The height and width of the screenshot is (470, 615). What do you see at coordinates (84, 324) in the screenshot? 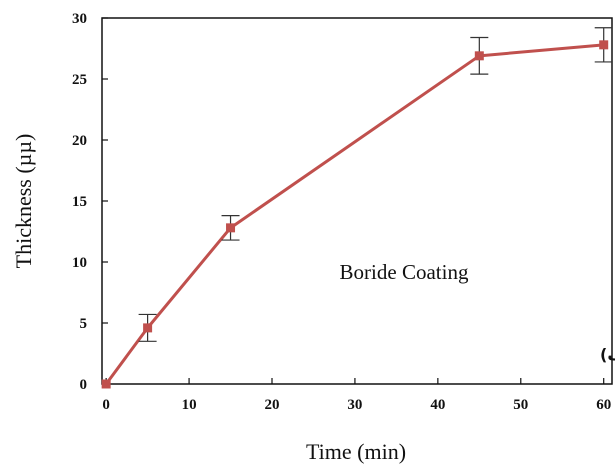
I see `y-tick-label: 5` at bounding box center [84, 324].